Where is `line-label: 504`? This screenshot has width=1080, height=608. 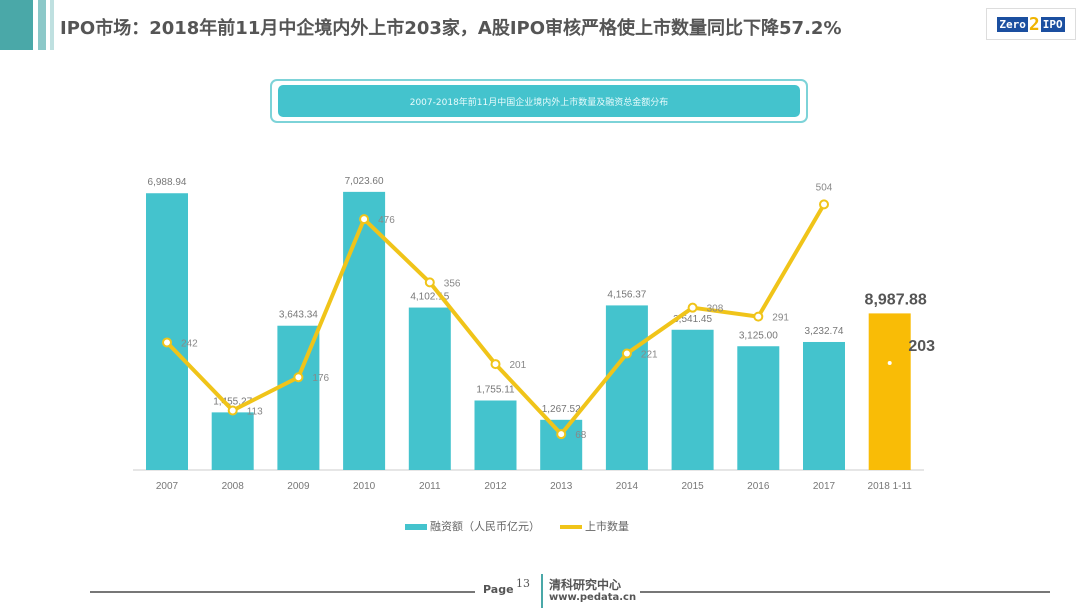
line-label: 504 is located at coordinates (824, 187).